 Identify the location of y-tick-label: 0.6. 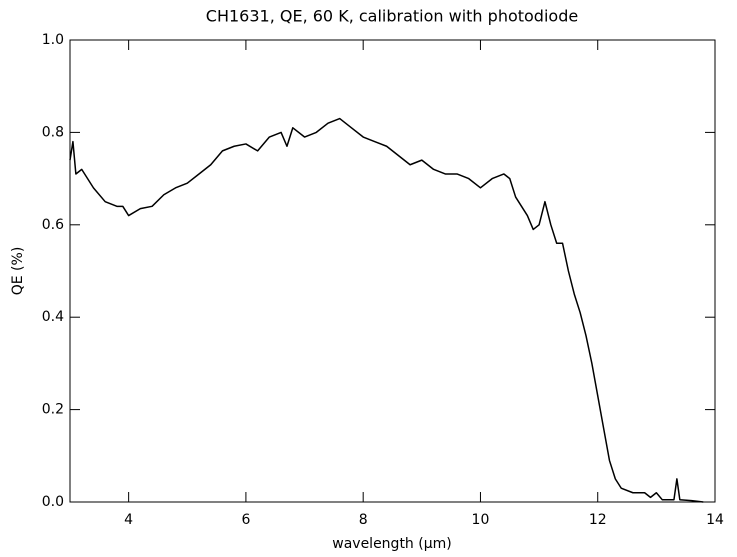
(53, 225).